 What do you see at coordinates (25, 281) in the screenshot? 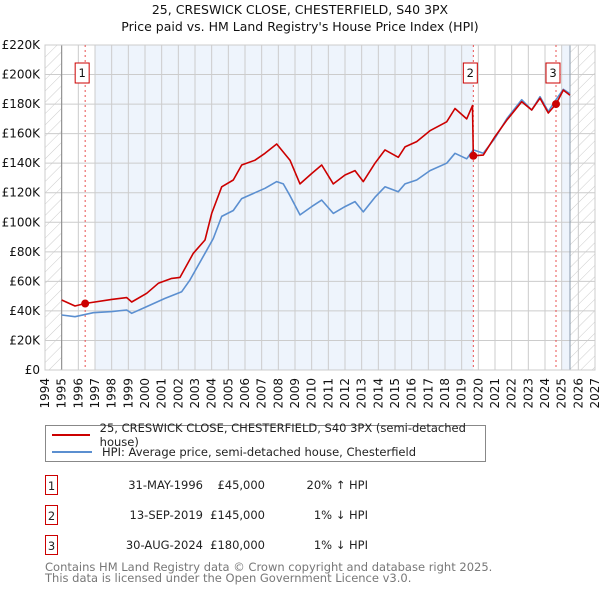
I see `y-tick-label: £60K` at bounding box center [25, 281].